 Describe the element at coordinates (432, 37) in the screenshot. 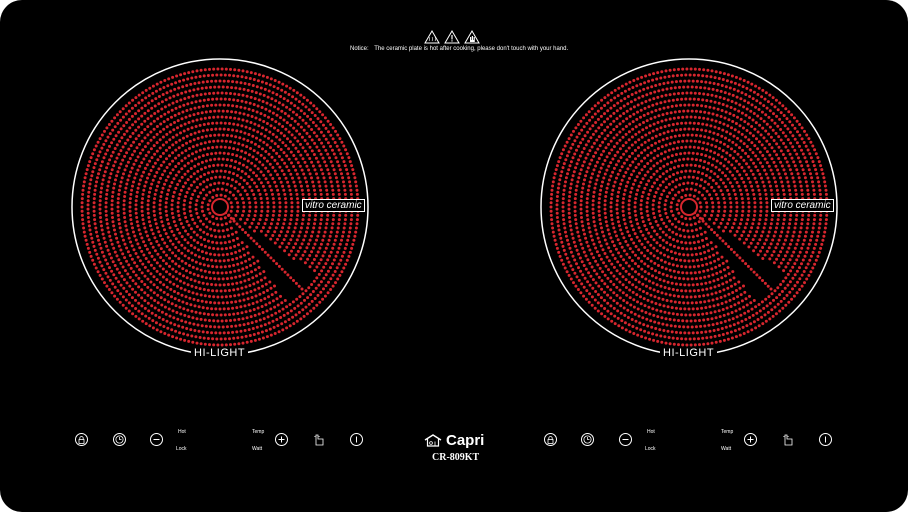

I see `hot-surface-warning-icon` at that location.